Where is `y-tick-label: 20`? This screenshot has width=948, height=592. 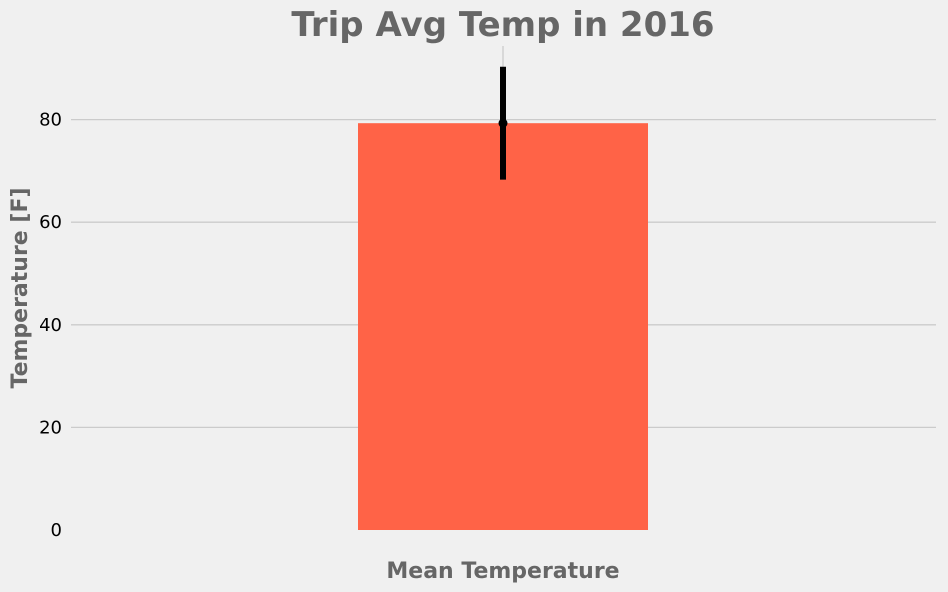 y-tick-label: 20 is located at coordinates (50, 427).